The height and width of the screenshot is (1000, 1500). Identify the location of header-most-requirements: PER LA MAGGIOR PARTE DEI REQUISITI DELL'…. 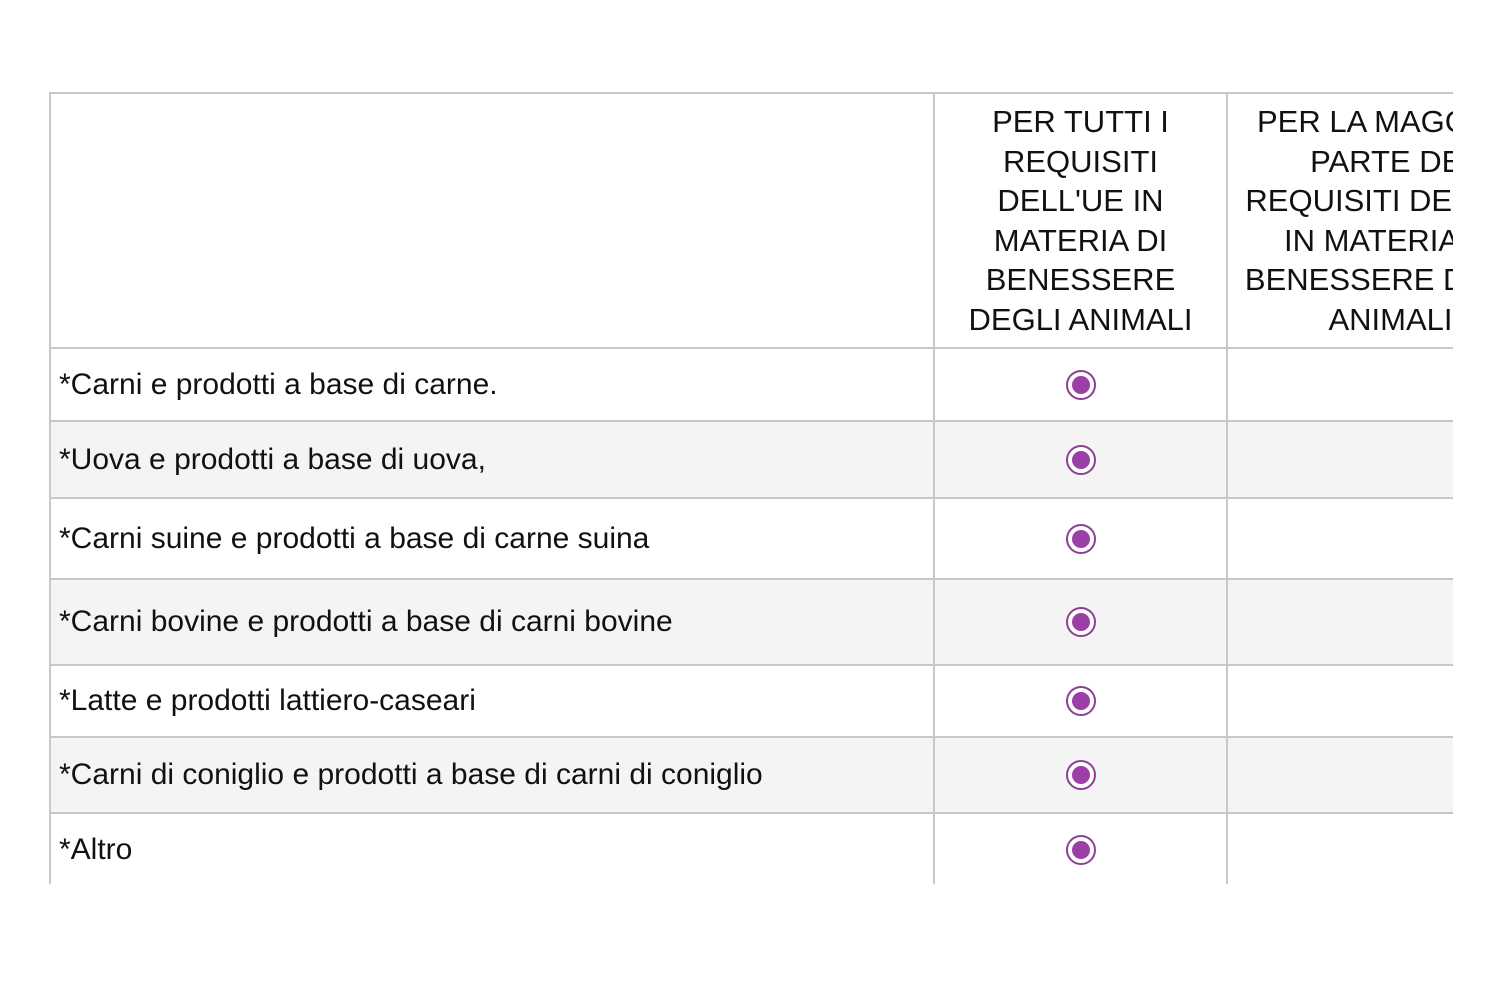
(1339, 220).